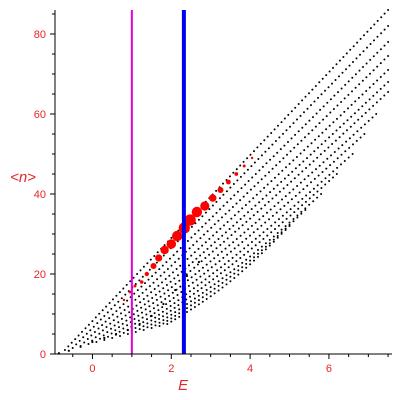 The image size is (400, 400). Describe the element at coordinates (329, 369) in the screenshot. I see `x-tick-label: 6` at that location.